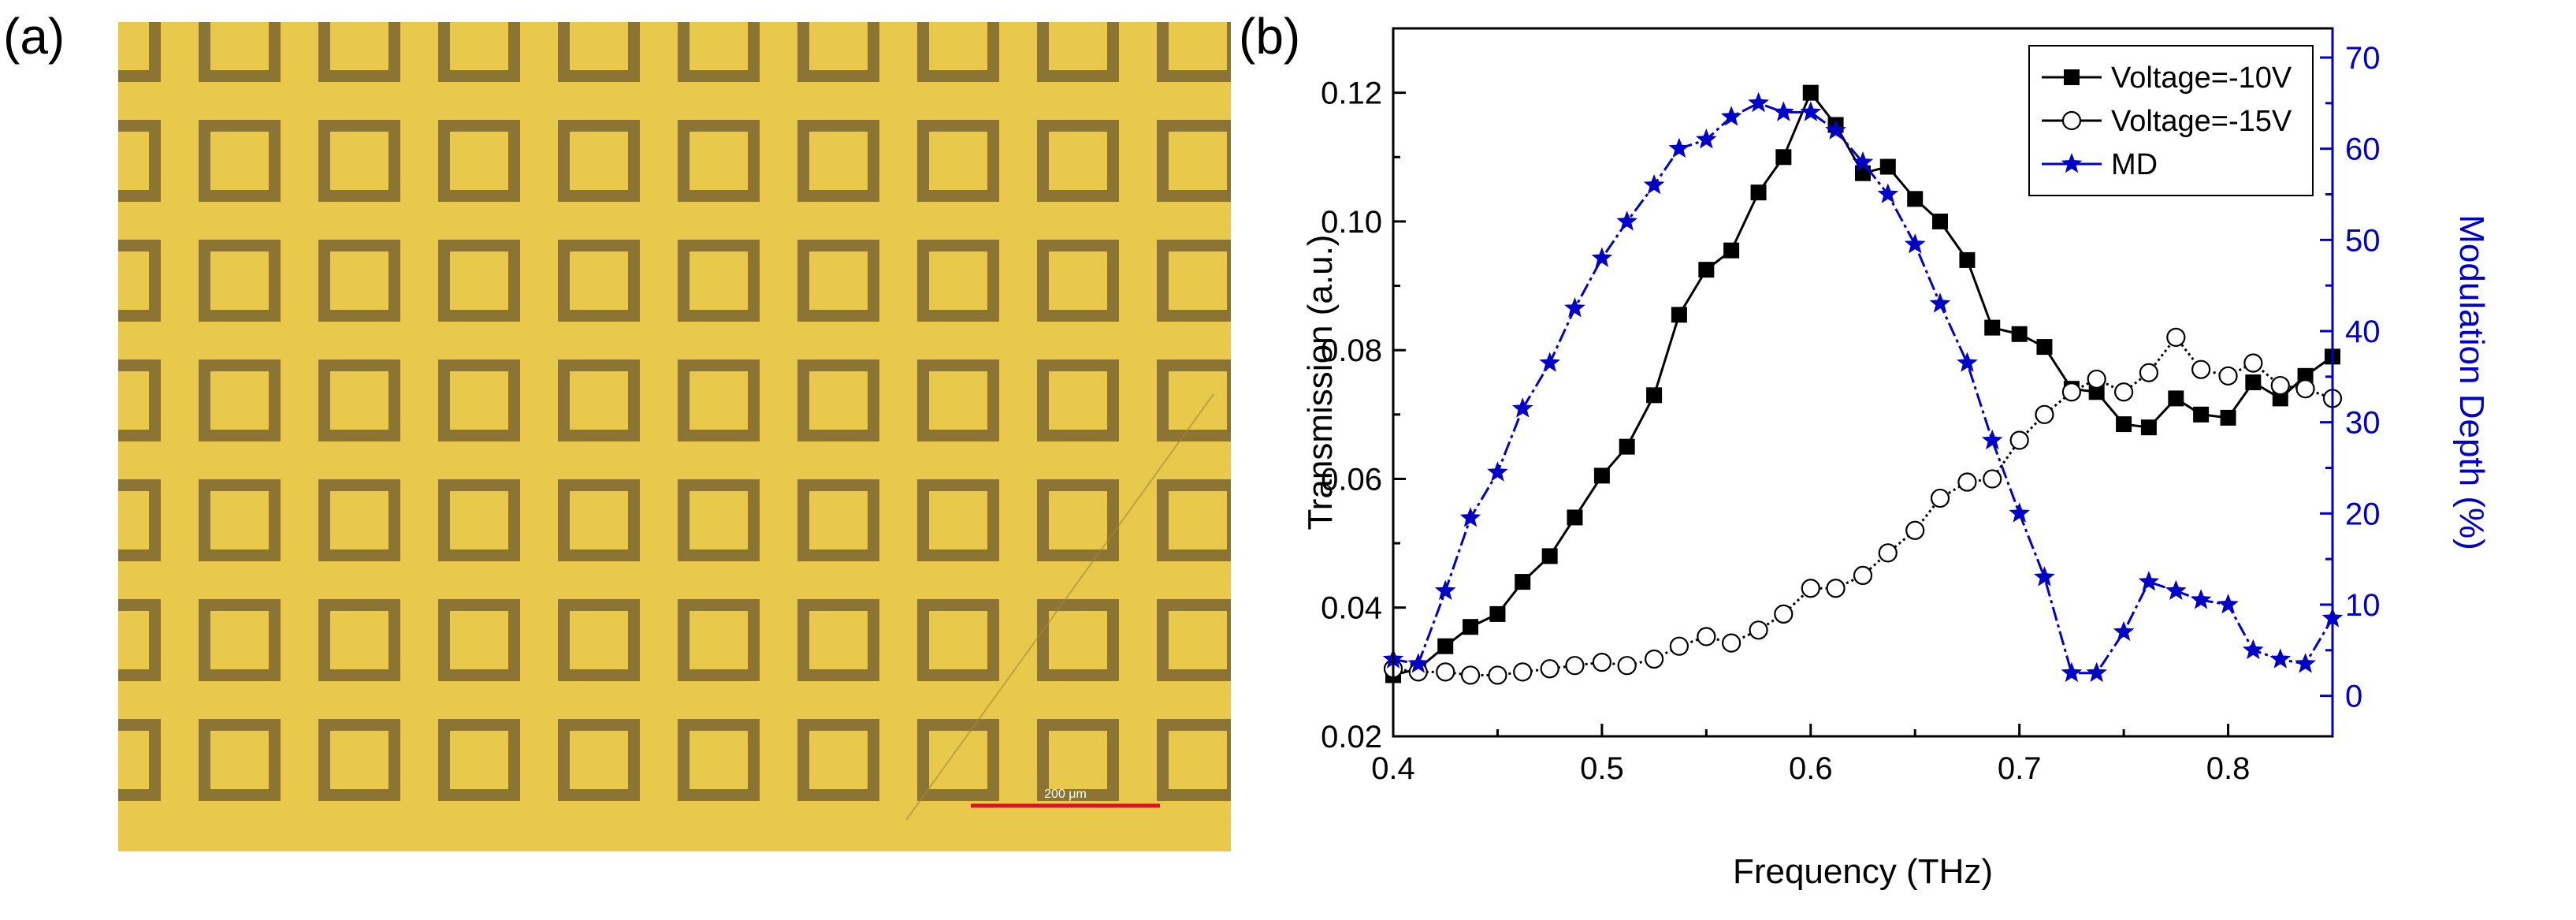 Image resolution: width=2576 pixels, height=920 pixels. Describe the element at coordinates (1862, 505) in the screenshot. I see `series-line` at that location.